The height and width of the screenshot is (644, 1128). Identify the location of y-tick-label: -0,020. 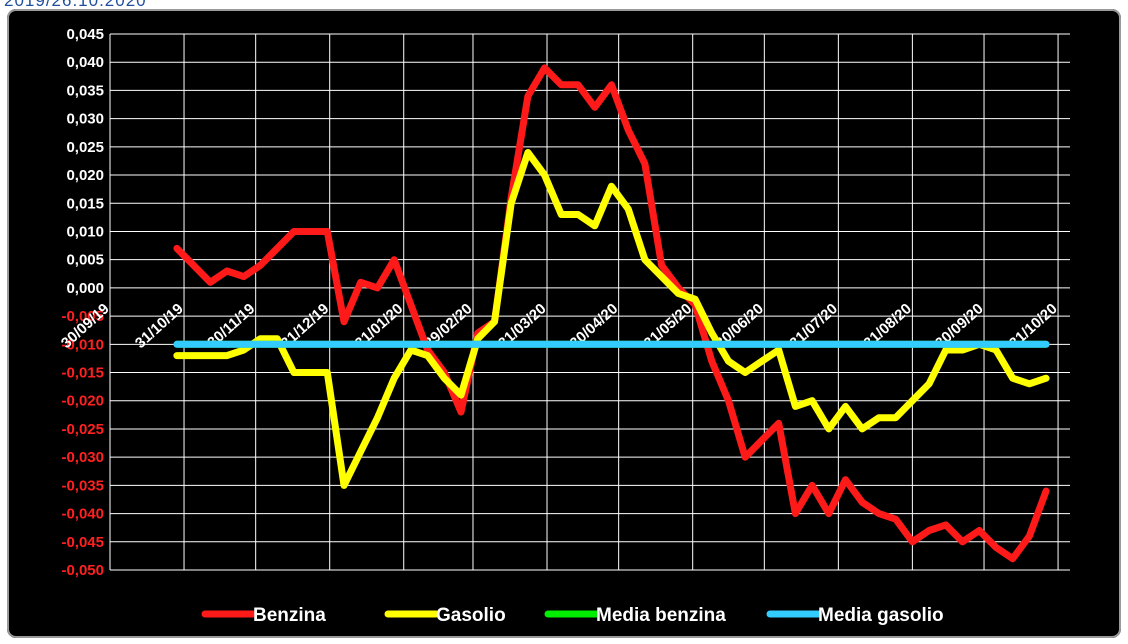
(82, 401).